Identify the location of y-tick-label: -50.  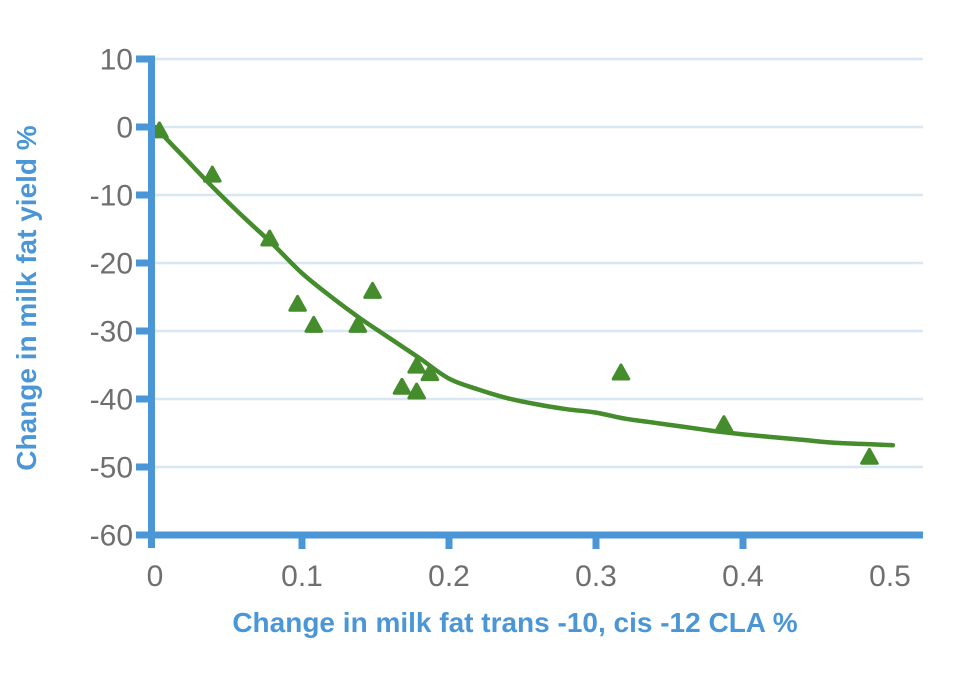
(111, 468).